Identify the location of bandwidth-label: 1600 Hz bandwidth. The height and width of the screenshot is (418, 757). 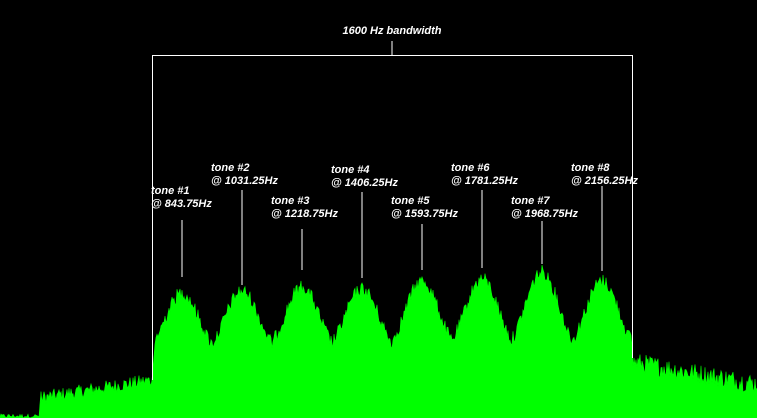
(391, 31).